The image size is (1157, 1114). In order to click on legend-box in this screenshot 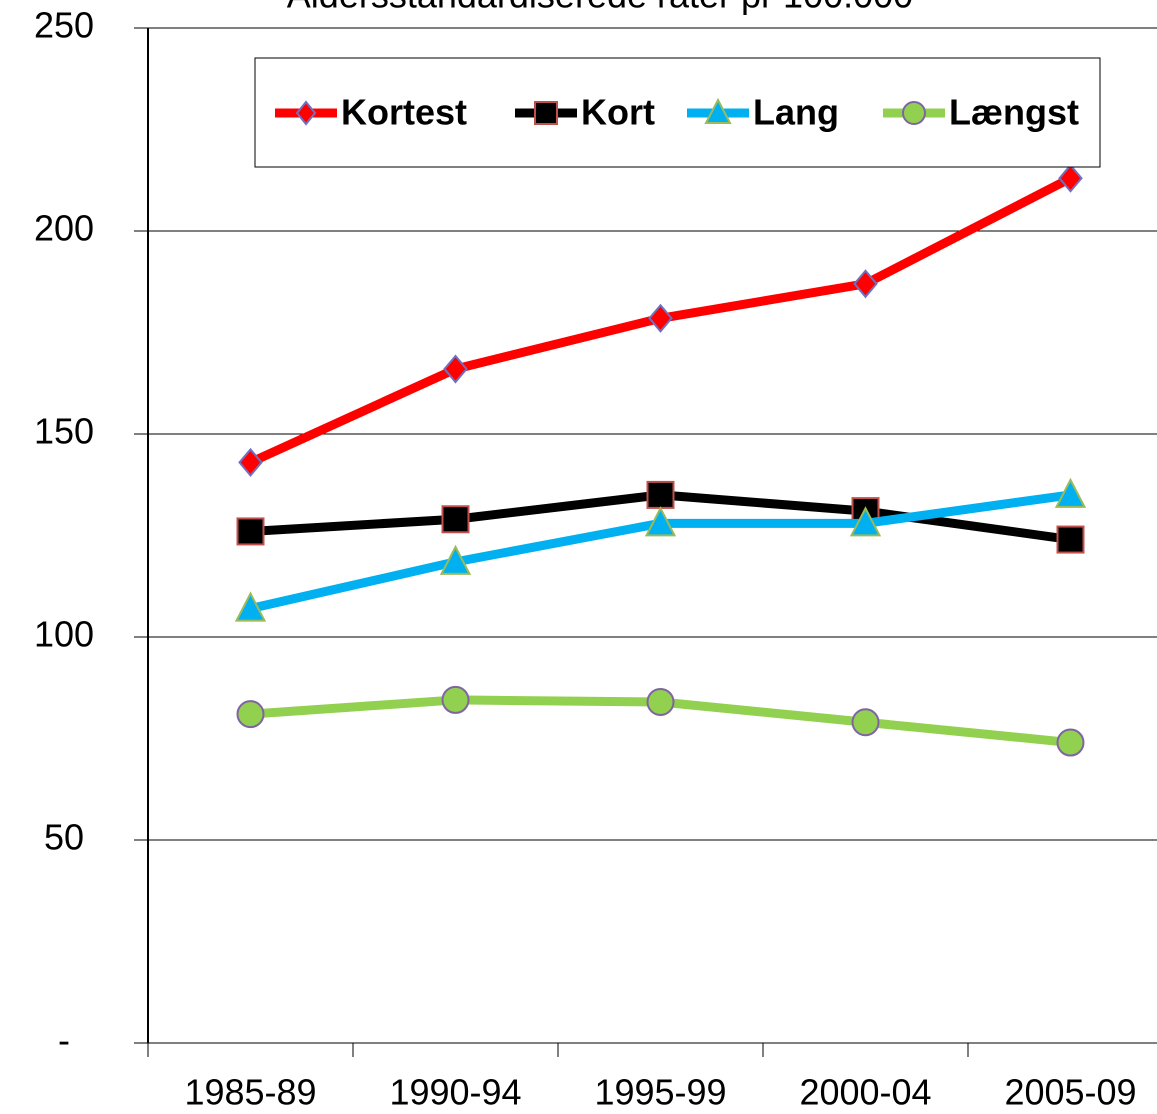, I will do `click(677, 112)`.